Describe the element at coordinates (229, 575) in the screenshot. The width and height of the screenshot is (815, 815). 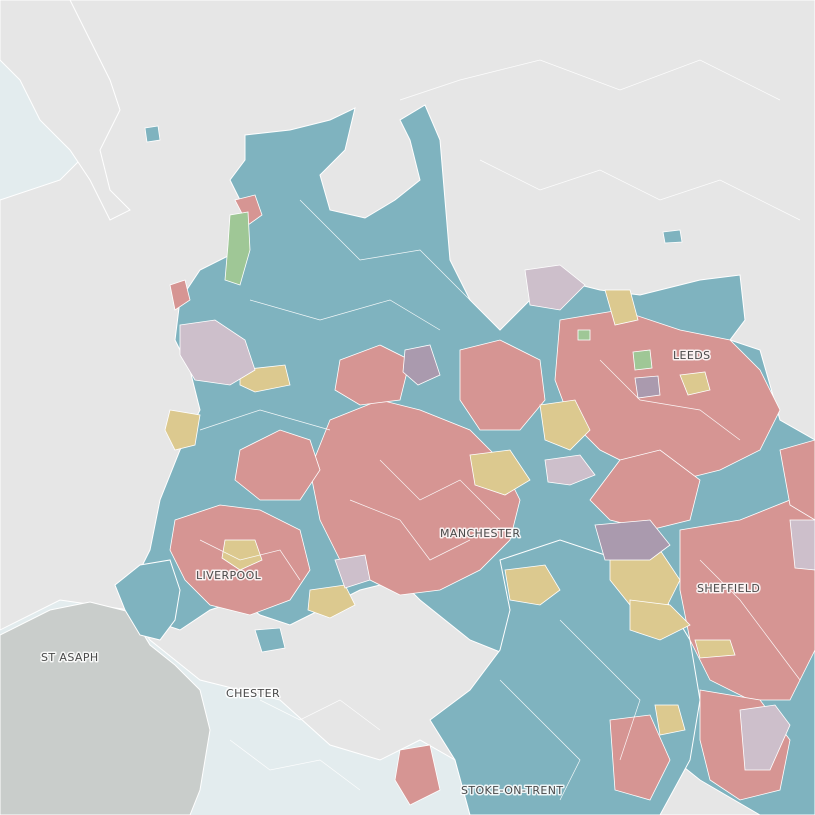
I see `label-liverpool: LIVERPOOL` at that location.